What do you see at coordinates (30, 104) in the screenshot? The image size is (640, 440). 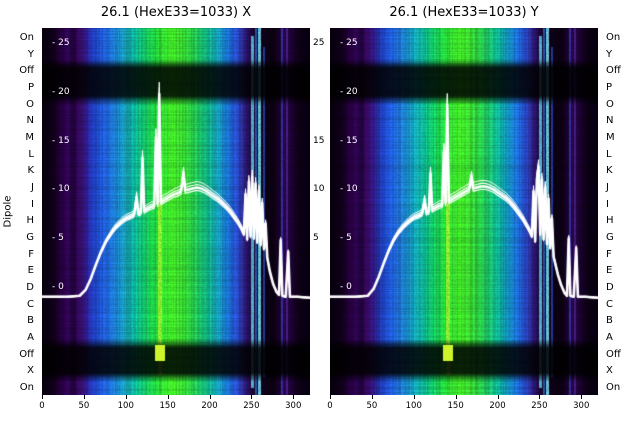 I see `row-label-left: O` at bounding box center [30, 104].